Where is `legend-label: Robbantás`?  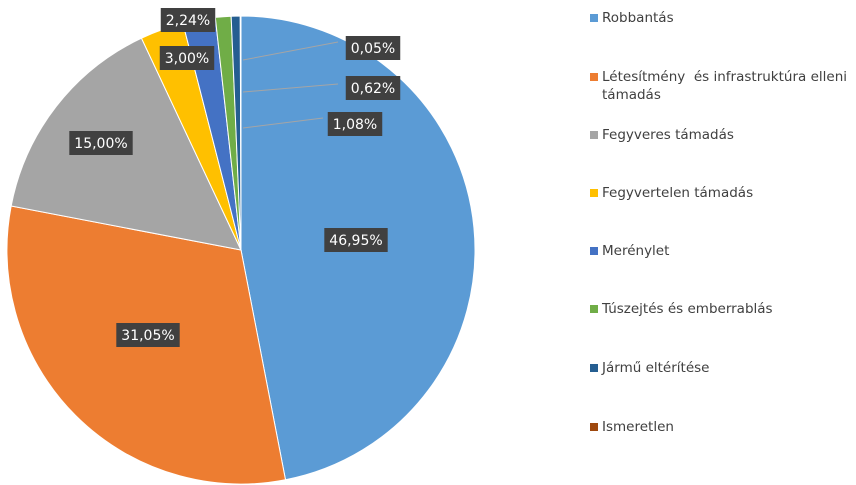 legend-label: Robbantás is located at coordinates (638, 18).